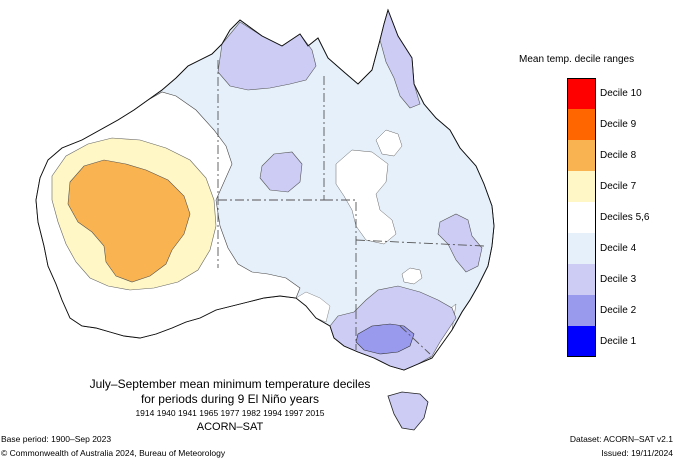 The image size is (675, 459). Describe the element at coordinates (460, 243) in the screenshot. I see `region-decile-3-east` at that location.